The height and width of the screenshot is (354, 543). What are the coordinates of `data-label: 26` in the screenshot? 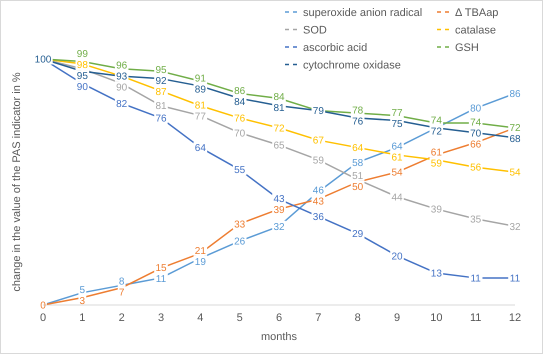 It's located at (240, 242).